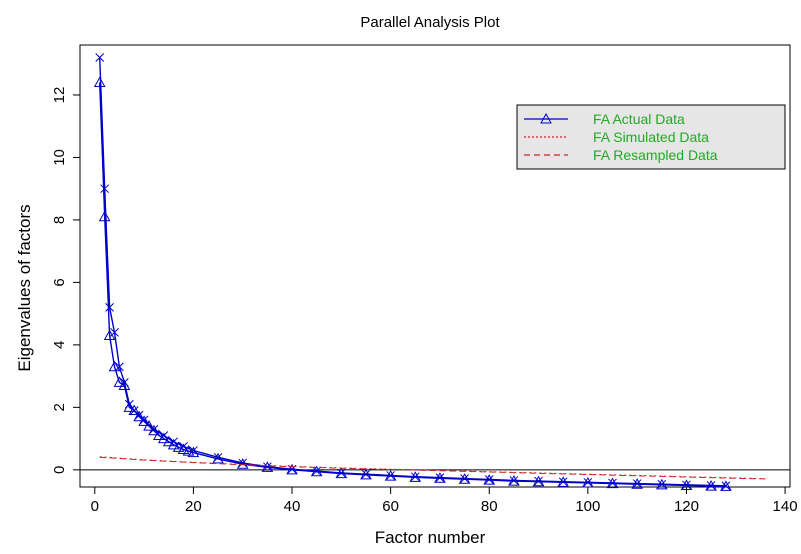 The image size is (801, 554). Describe the element at coordinates (59, 407) in the screenshot. I see `y-tick-label: 2` at that location.